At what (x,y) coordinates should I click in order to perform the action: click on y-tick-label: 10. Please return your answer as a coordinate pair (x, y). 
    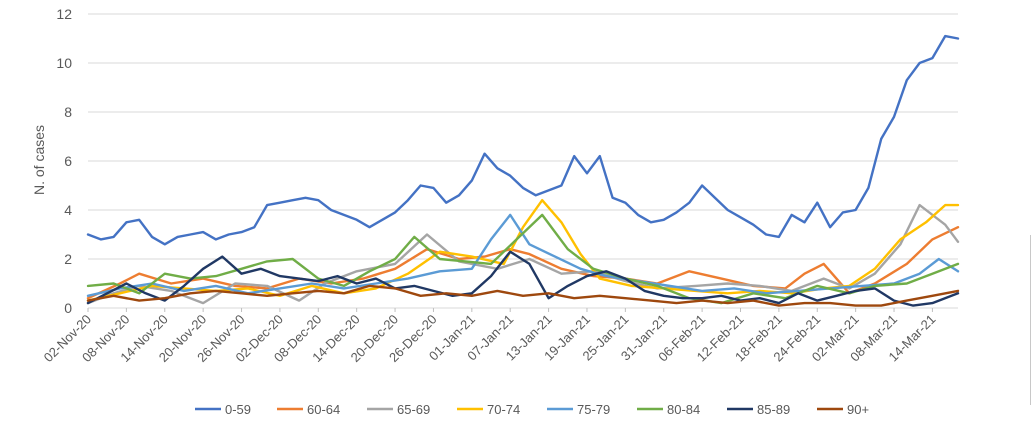
    Looking at the image, I should click on (64, 63).